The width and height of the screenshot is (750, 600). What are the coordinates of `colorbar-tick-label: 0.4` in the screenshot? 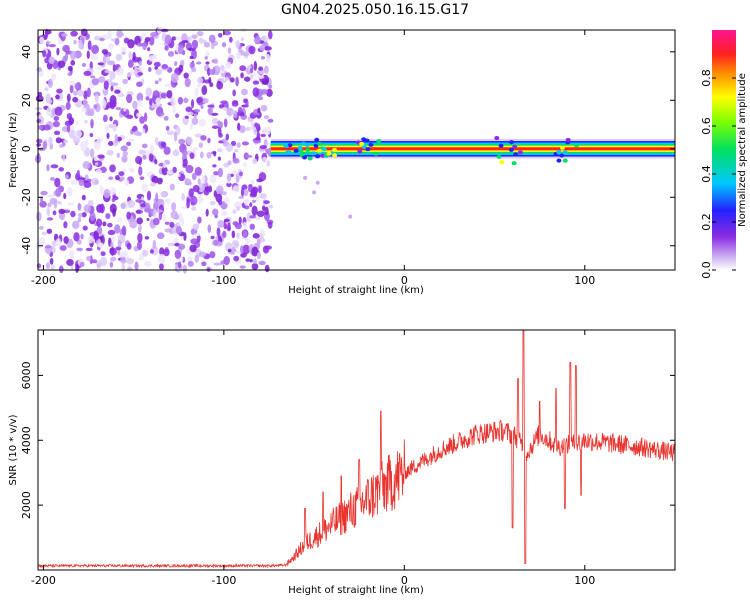 It's located at (706, 174).